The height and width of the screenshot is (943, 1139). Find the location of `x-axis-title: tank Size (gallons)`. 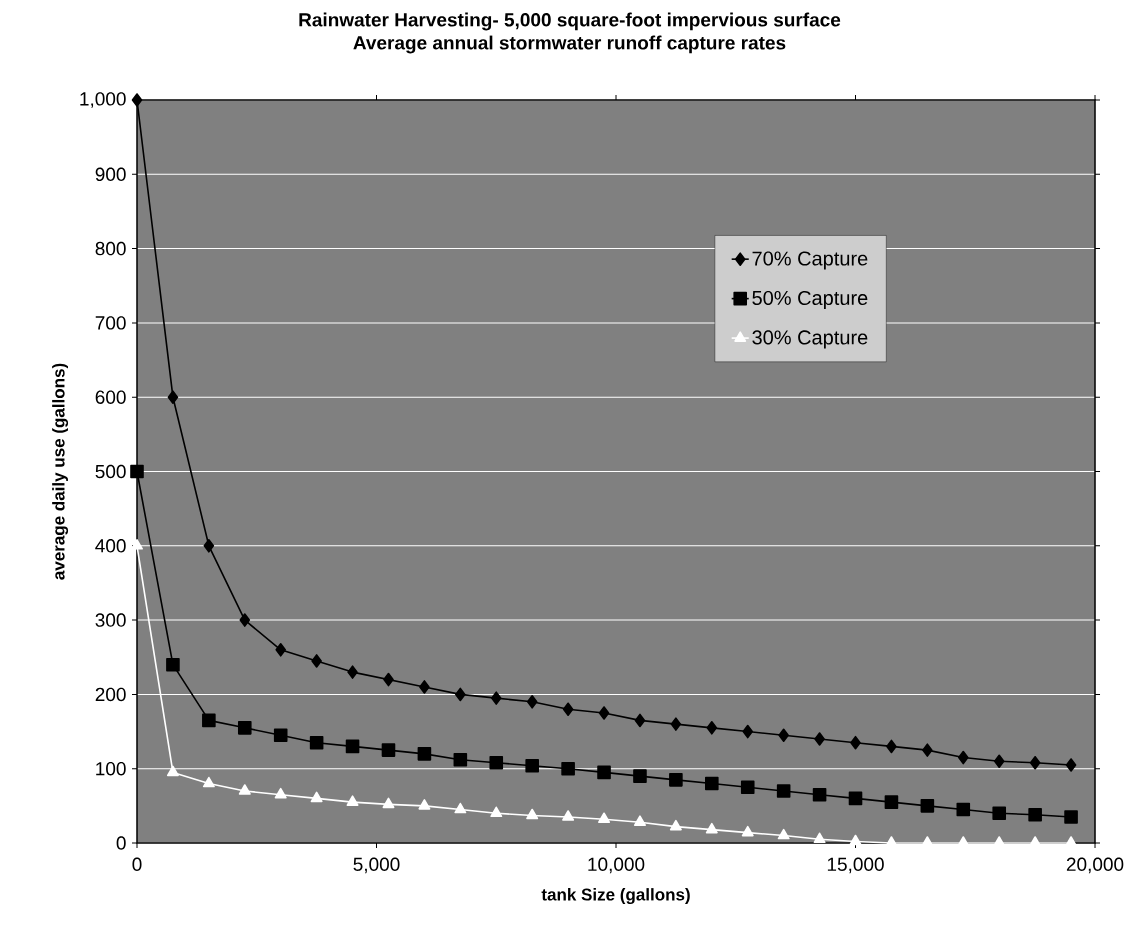

x-axis-title: tank Size (gallons) is located at coordinates (615, 896).